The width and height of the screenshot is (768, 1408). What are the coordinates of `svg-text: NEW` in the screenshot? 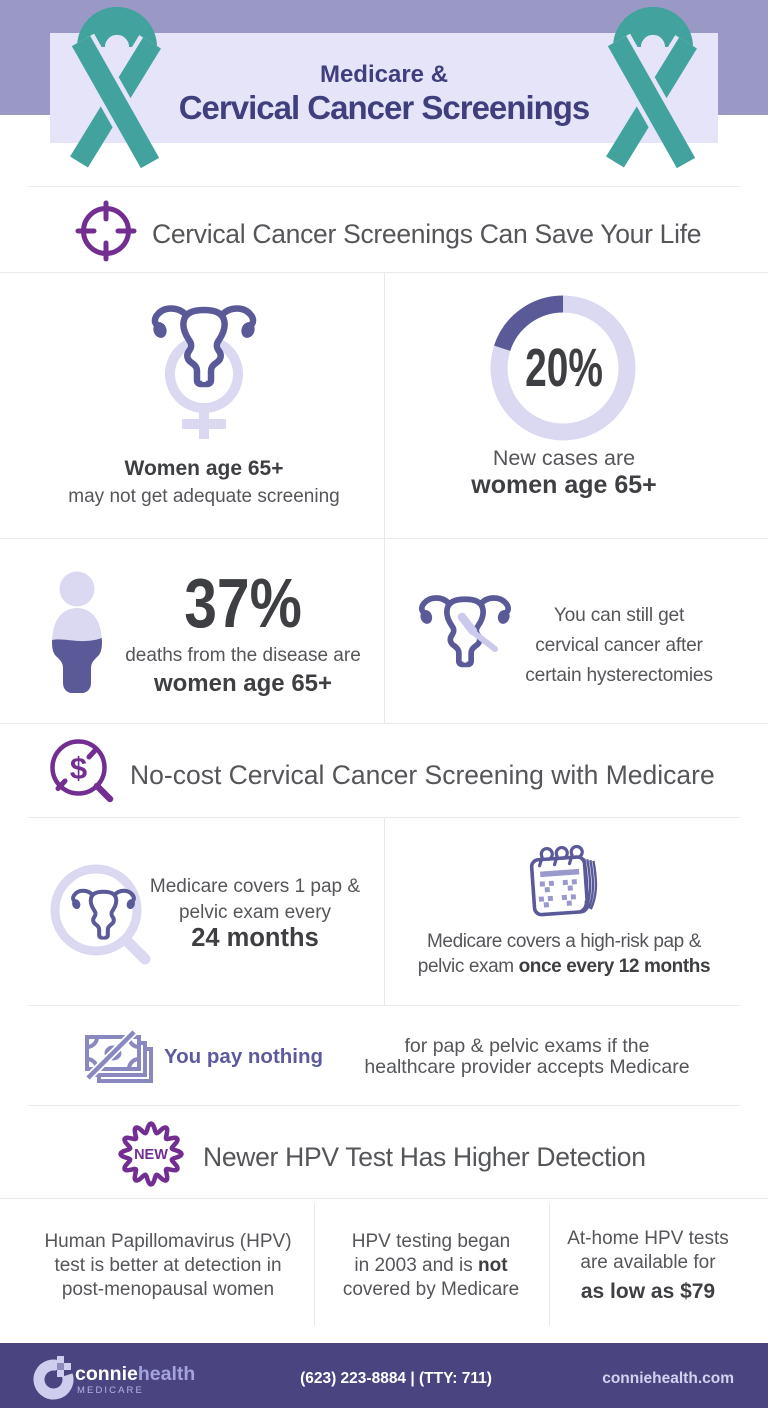 It's located at (151, 1155).